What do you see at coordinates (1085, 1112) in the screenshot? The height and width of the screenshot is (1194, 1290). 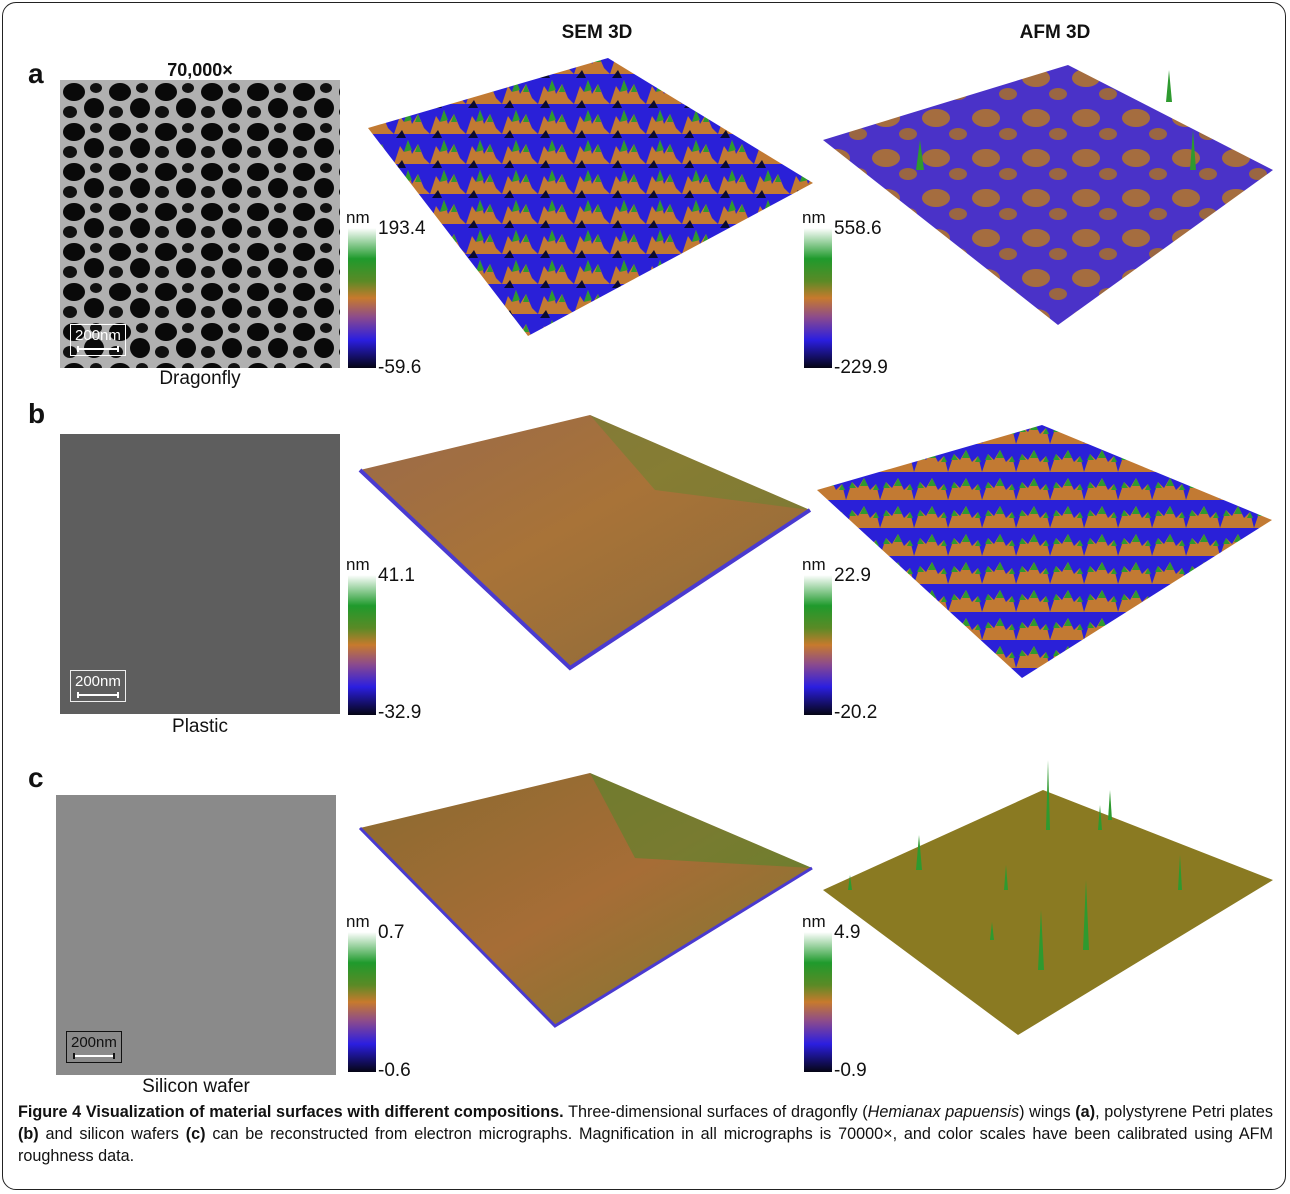 I see `caption-ref-a: (a)` at bounding box center [1085, 1112].